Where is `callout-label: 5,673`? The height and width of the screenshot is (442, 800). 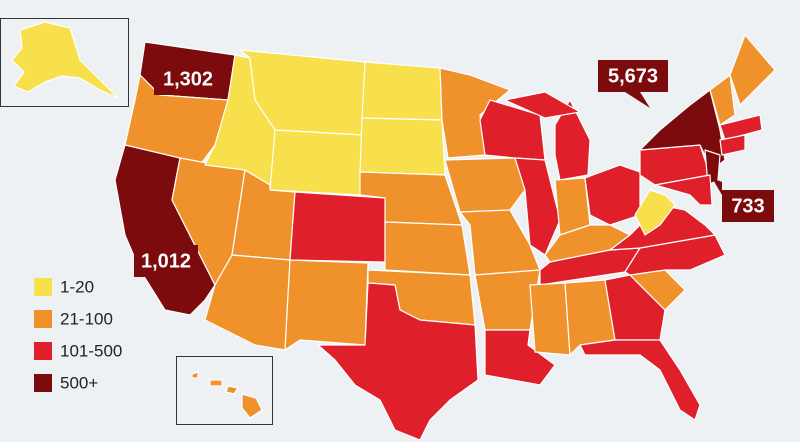 callout-label: 5,673 is located at coordinates (633, 76).